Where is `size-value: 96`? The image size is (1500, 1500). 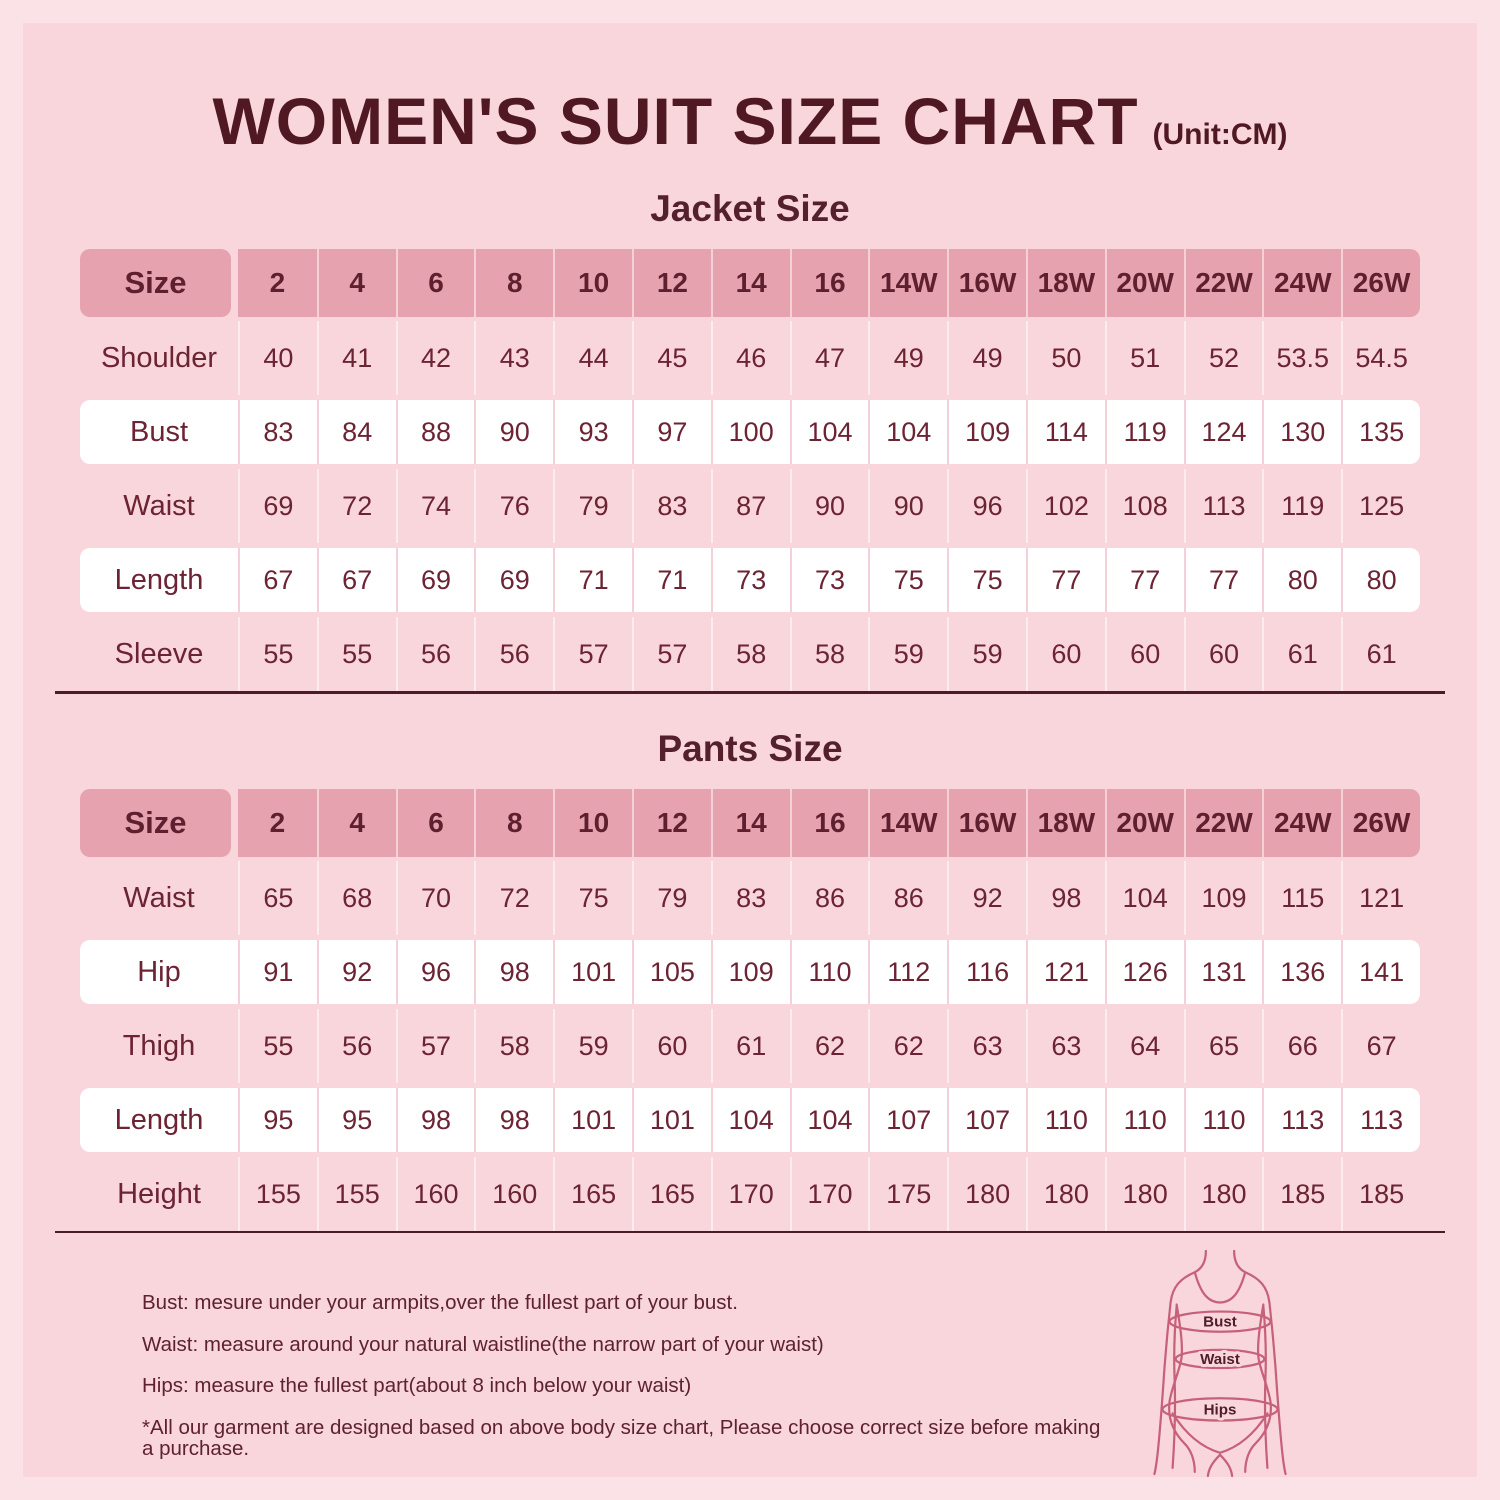
size-value: 96 is located at coordinates (986, 506).